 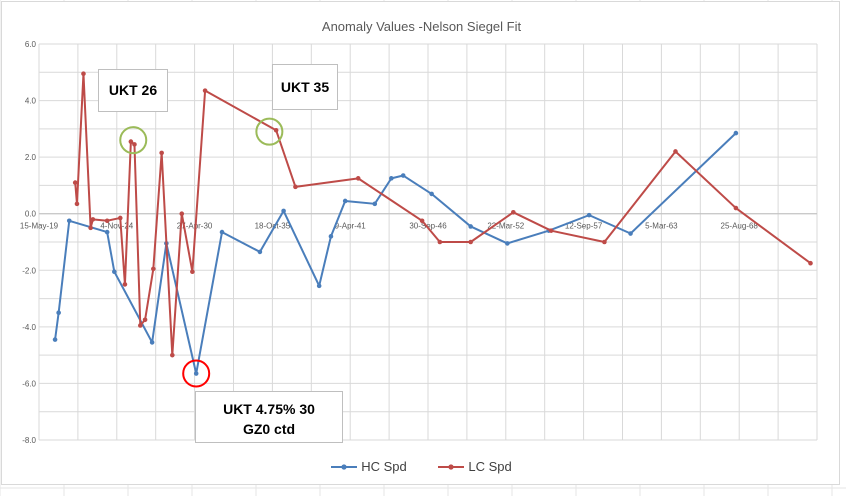 I want to click on chart-title: Anomaly Values -Nelson Siegel Fit, so click(x=421, y=26).